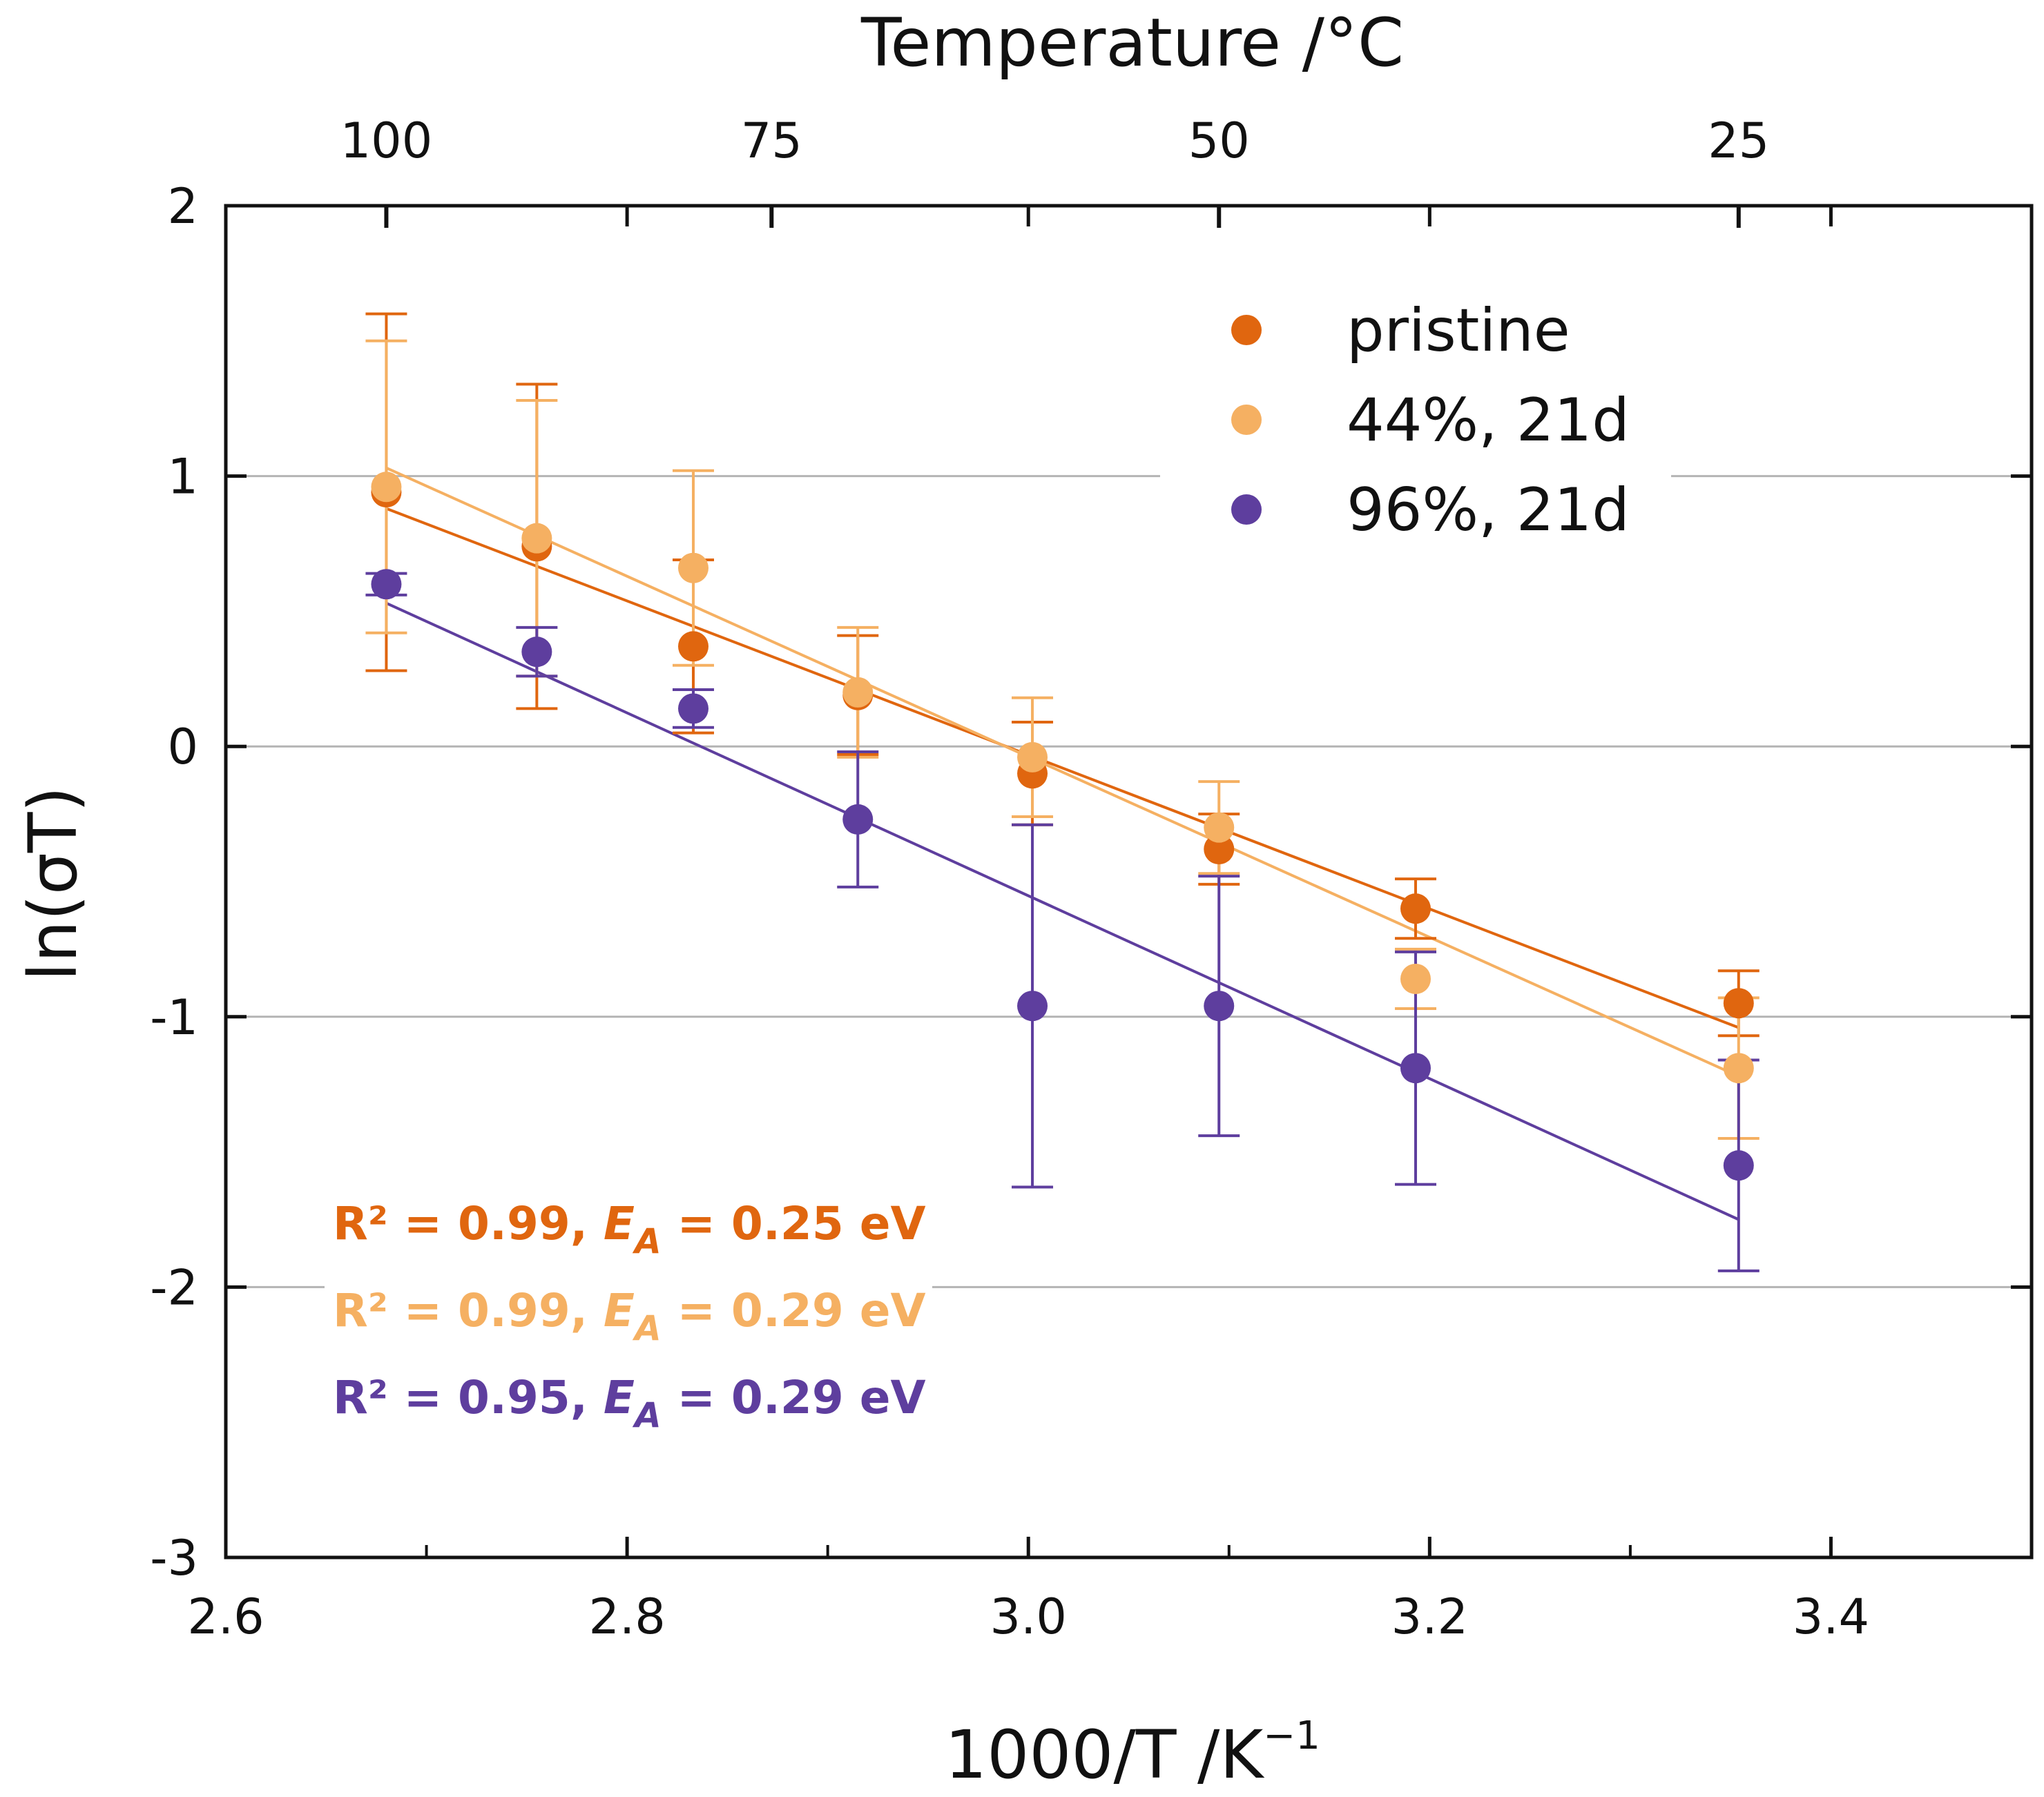  Describe the element at coordinates (1132, 42) in the screenshot. I see `top-axis-title: Temperature /°C` at that location.